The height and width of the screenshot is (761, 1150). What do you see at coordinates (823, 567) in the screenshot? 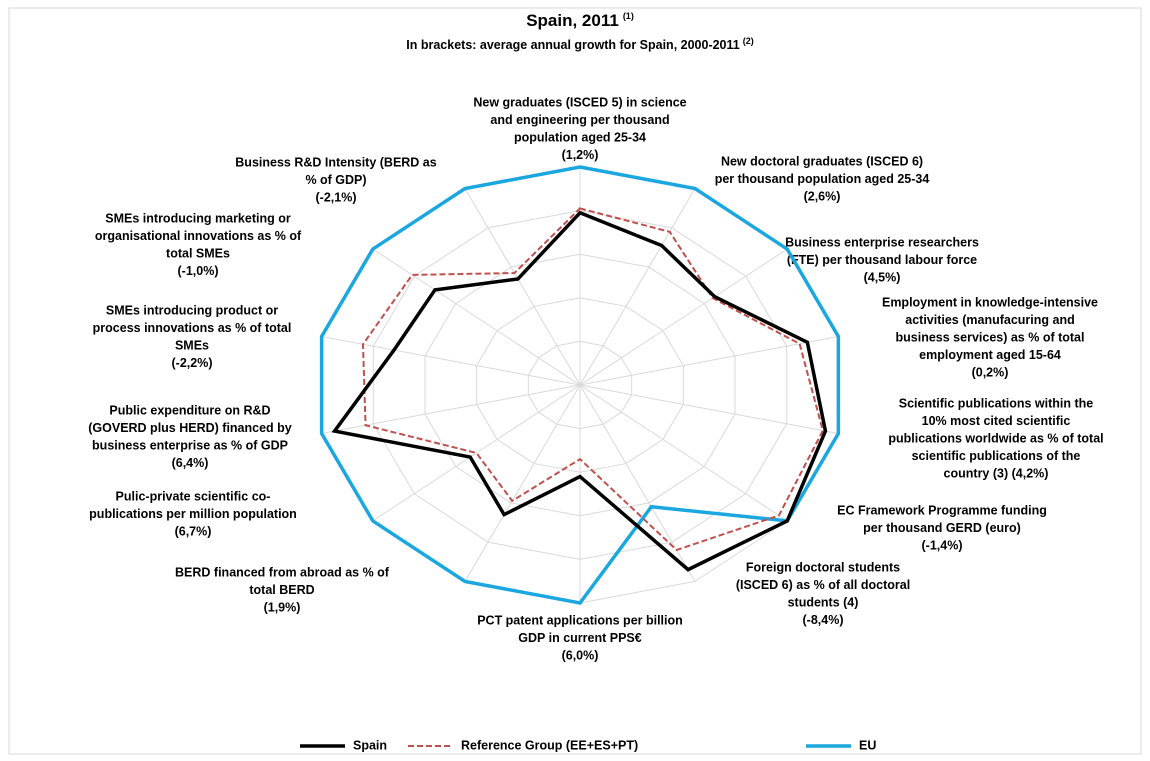
I see `axis-label: Foreign doctoral students` at bounding box center [823, 567].